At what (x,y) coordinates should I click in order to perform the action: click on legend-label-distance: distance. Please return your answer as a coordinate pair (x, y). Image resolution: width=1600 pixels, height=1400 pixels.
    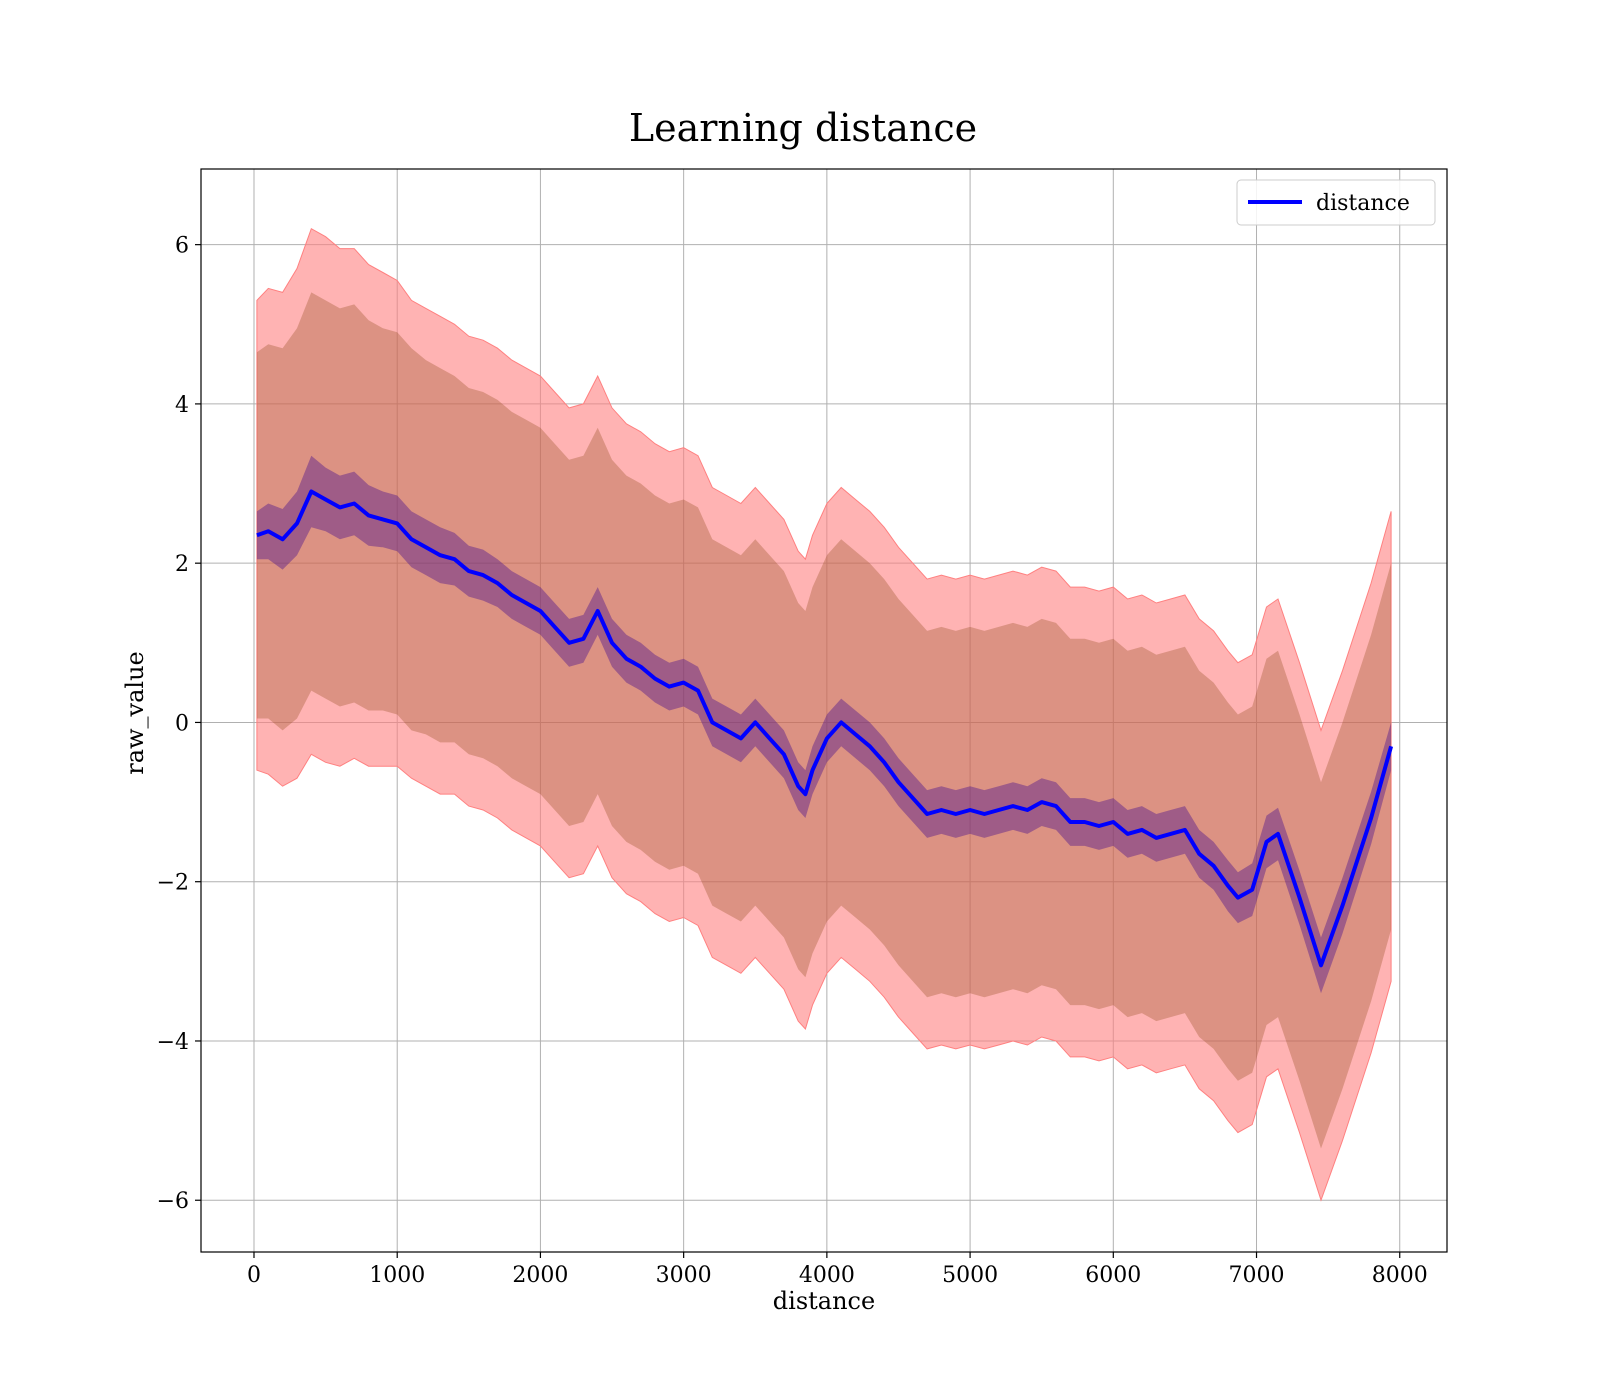
    Looking at the image, I should click on (1363, 203).